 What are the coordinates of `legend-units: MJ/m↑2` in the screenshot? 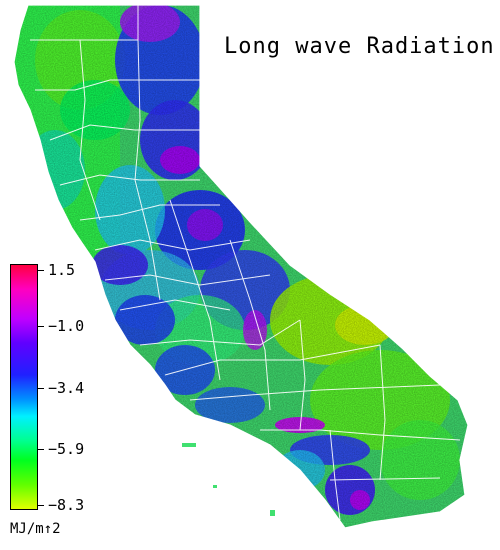 It's located at (35, 529).